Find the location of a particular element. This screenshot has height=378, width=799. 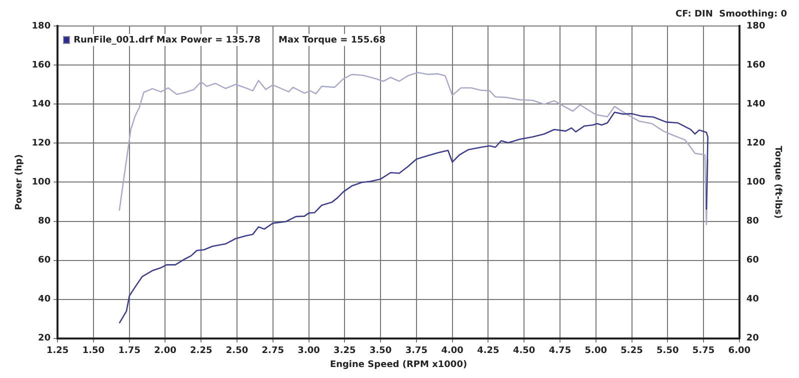

y2-tick-label: 60 is located at coordinates (752, 261).